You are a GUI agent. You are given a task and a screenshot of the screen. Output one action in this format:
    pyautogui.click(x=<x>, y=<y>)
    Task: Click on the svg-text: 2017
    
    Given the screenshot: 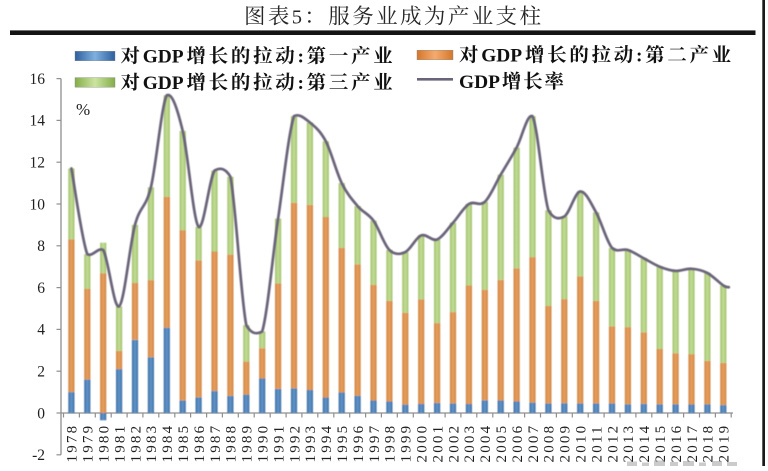 What is the action you would take?
    pyautogui.click(x=693, y=443)
    